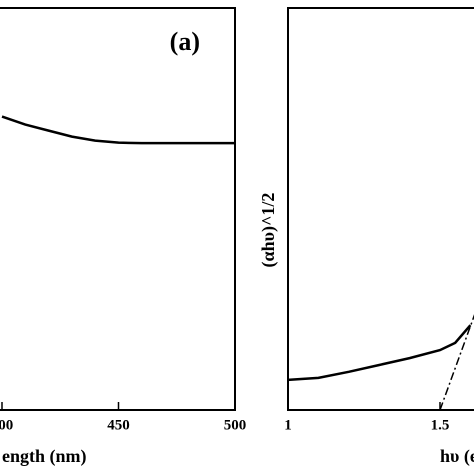  Describe the element at coordinates (288, 425) in the screenshot. I see `x-tick-label: 1` at that location.